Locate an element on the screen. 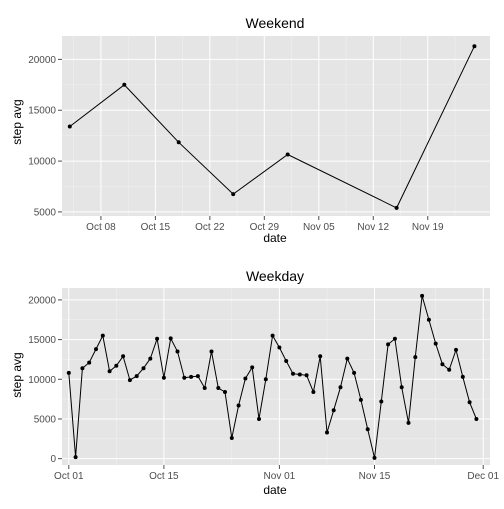 Image resolution: width=504 pixels, height=509 pixels. weekend-x-tick-label: Oct 08 is located at coordinates (101, 227).